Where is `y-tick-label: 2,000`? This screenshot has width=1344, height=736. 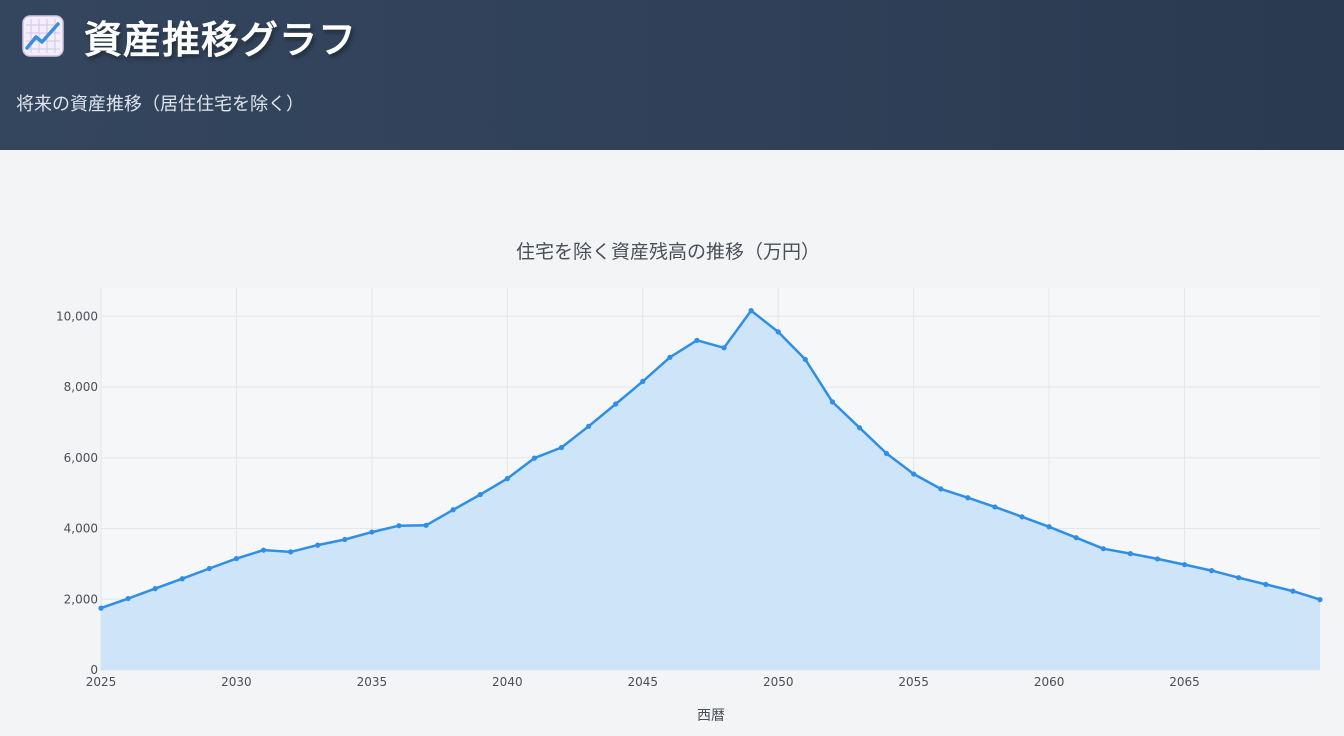
y-tick-label: 2,000 is located at coordinates (81, 599).